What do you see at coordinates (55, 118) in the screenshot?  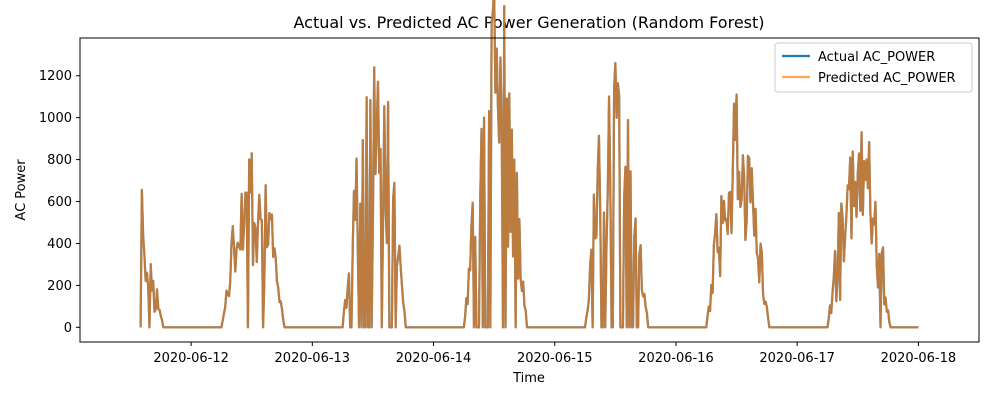 I see `y-tick-label: 1000` at bounding box center [55, 118].